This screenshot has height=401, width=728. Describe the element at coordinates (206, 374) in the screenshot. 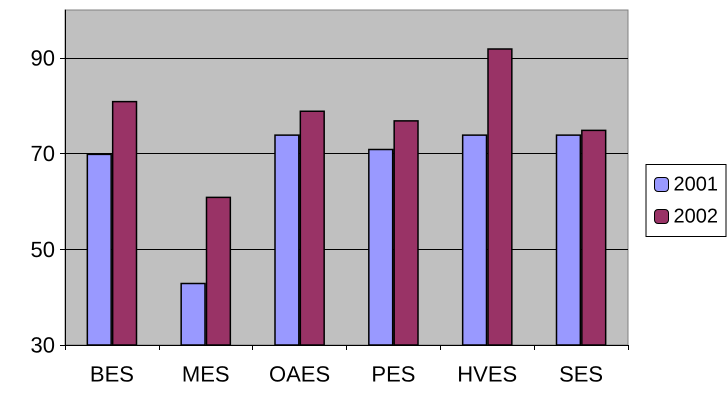

I see `x-tick-label: MES` at that location.